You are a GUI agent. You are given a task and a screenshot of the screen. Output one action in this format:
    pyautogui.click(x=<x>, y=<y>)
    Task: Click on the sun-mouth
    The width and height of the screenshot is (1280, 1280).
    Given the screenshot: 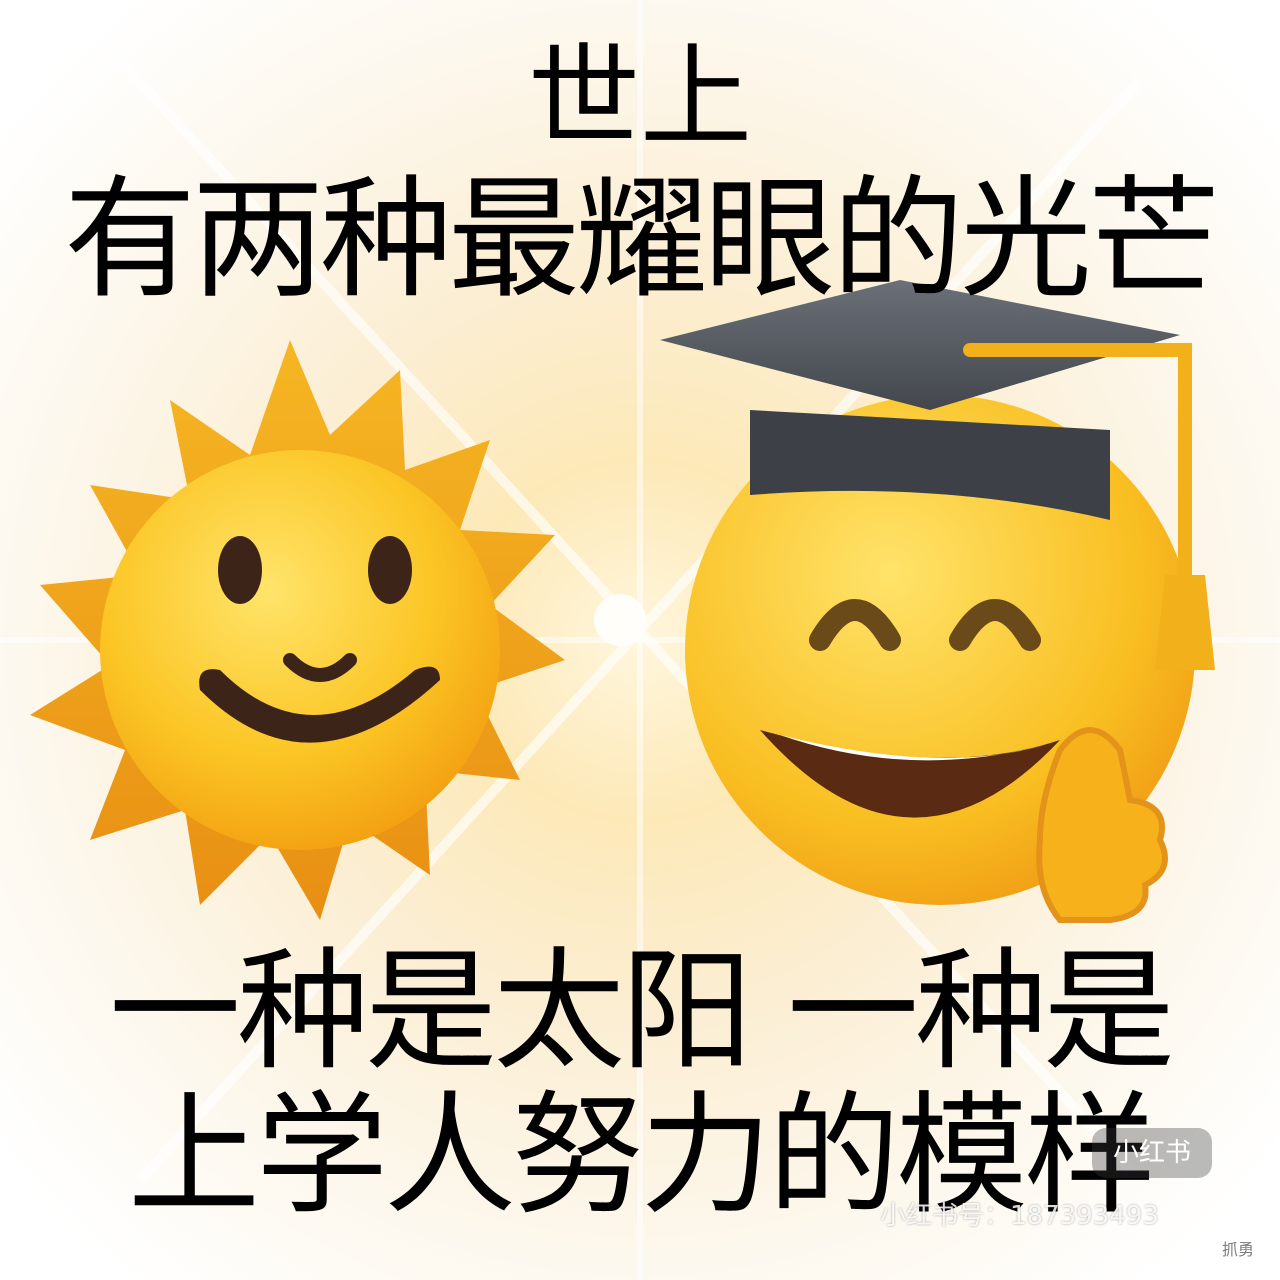 What is the action you would take?
    pyautogui.click(x=319, y=704)
    